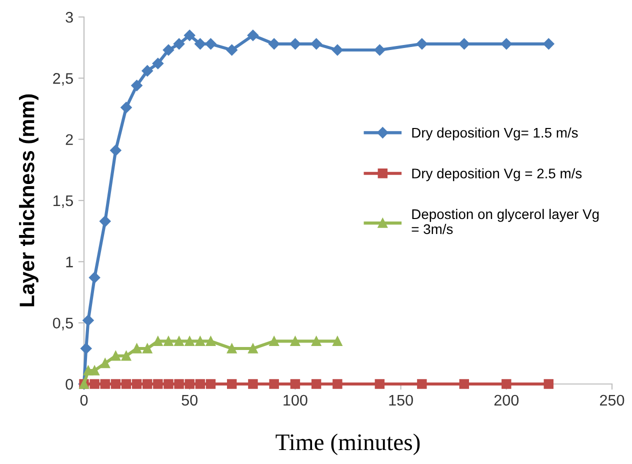  What do you see at coordinates (505, 221) in the screenshot?
I see `legend-label: Depostion on glycerol layer Vg = 3m/s` at bounding box center [505, 221].